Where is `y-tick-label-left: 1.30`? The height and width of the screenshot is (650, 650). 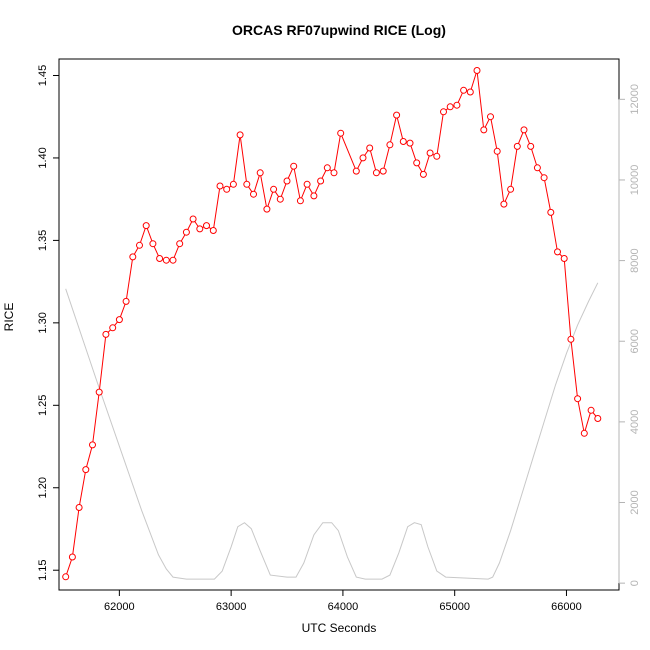 y-tick-label-left: 1.30 is located at coordinates (43, 322).